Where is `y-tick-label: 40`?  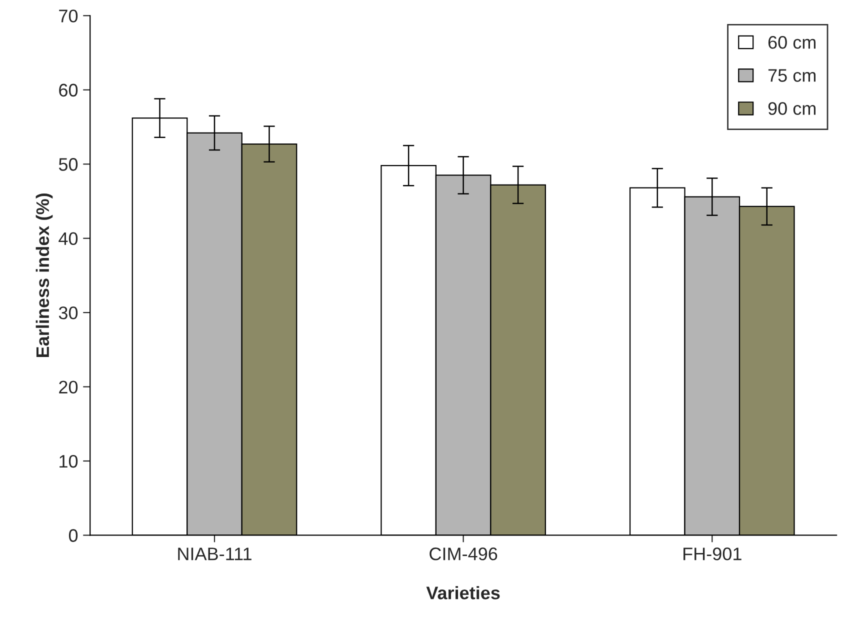
y-tick-label: 40 is located at coordinates (68, 239).